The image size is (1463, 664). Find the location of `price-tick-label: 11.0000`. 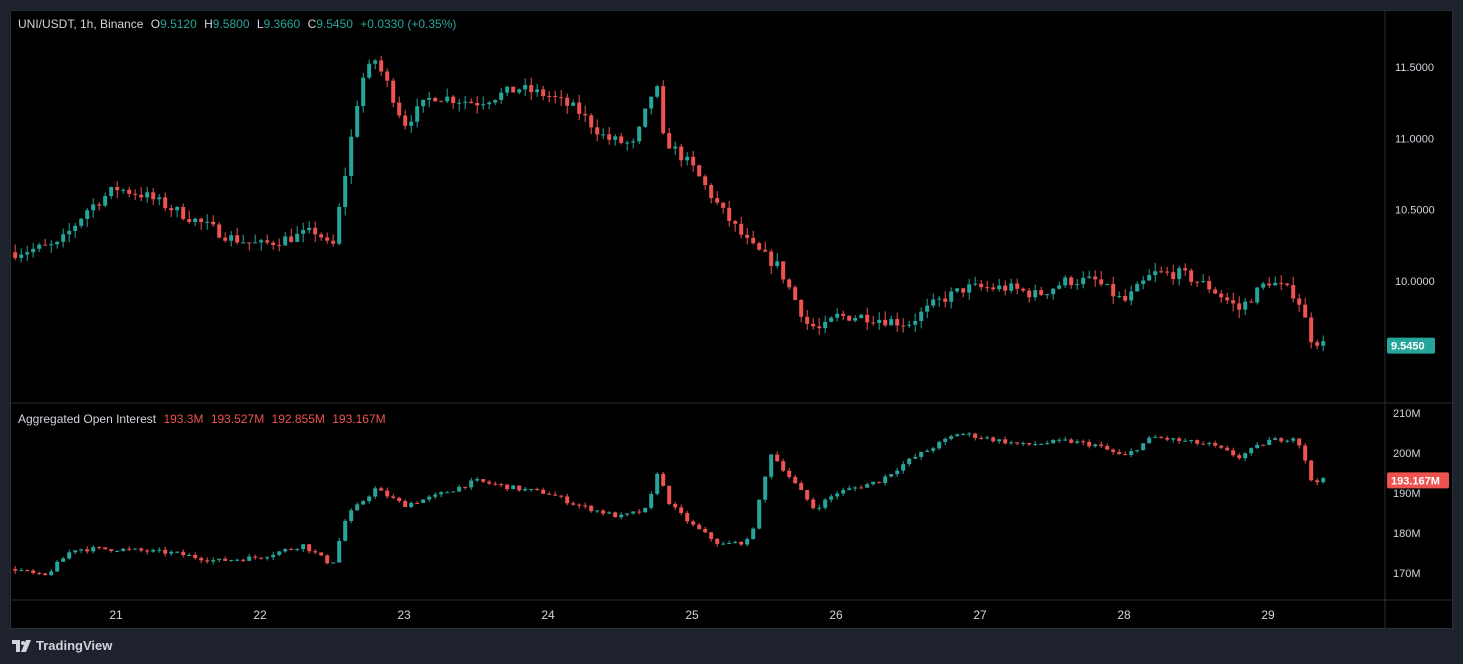

price-tick-label: 11.0000 is located at coordinates (1414, 139).